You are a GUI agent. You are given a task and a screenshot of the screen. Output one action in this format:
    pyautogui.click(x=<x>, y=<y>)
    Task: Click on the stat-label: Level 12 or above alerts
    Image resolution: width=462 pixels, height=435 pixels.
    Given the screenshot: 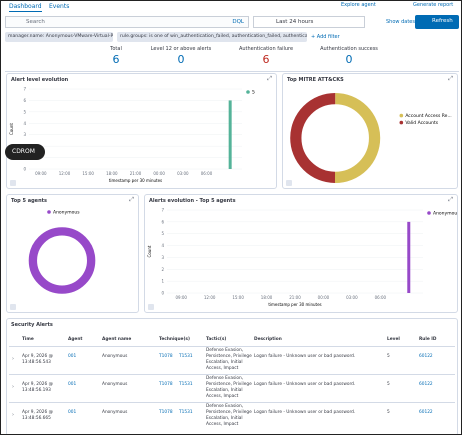 What is the action you would take?
    pyautogui.click(x=181, y=49)
    